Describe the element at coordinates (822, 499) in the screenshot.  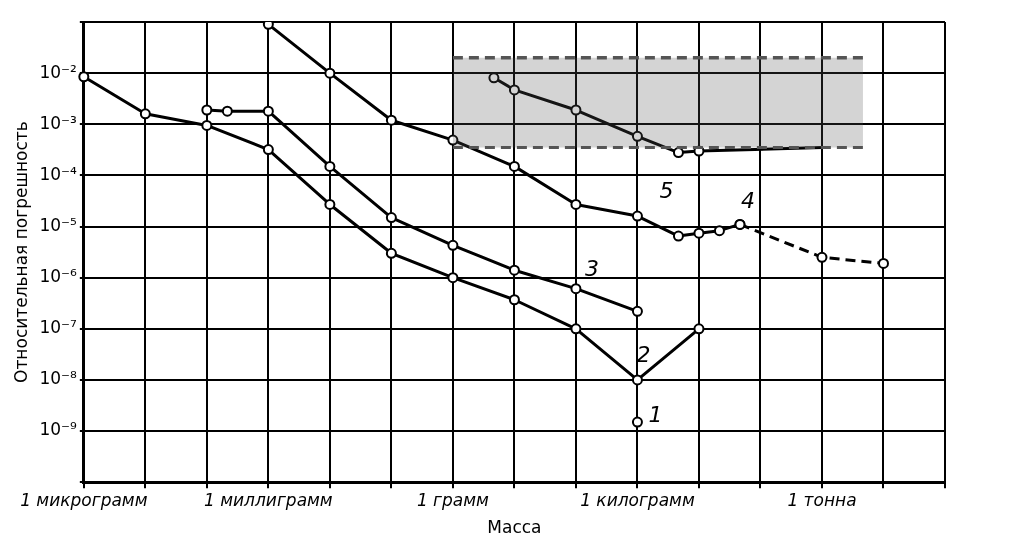
I see `x-tick-label: 1 тонна` at that location.